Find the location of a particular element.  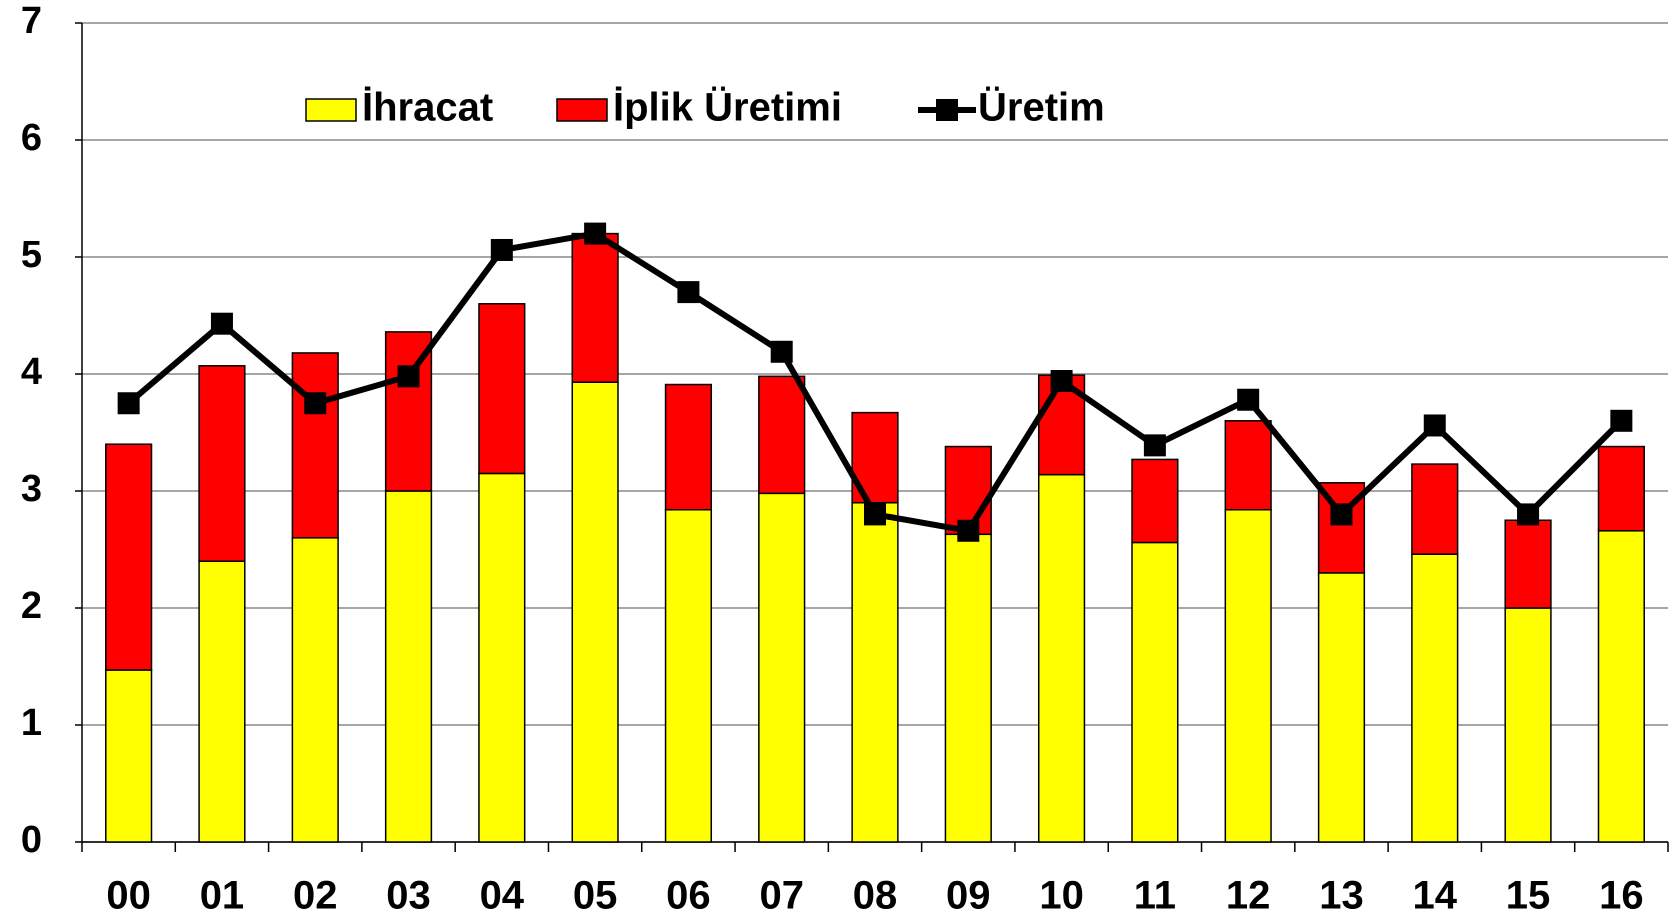

x-tick-label: 04 is located at coordinates (502, 896).